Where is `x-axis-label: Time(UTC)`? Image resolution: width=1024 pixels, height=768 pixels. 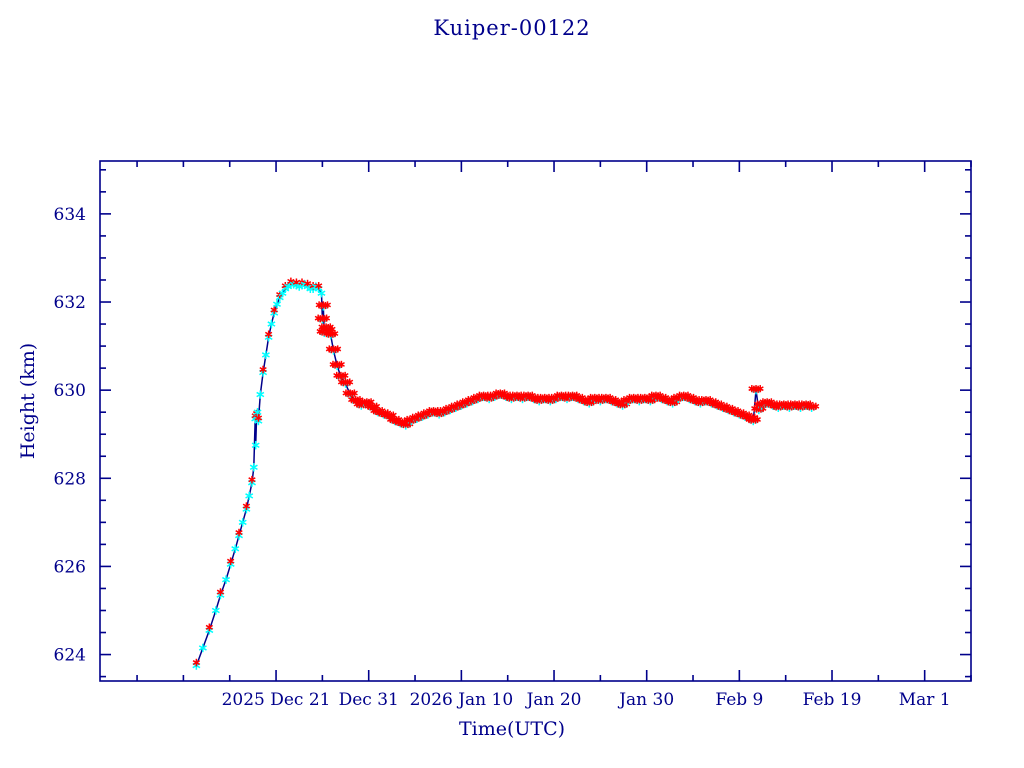
x-axis-label: Time(UTC) is located at coordinates (512, 729).